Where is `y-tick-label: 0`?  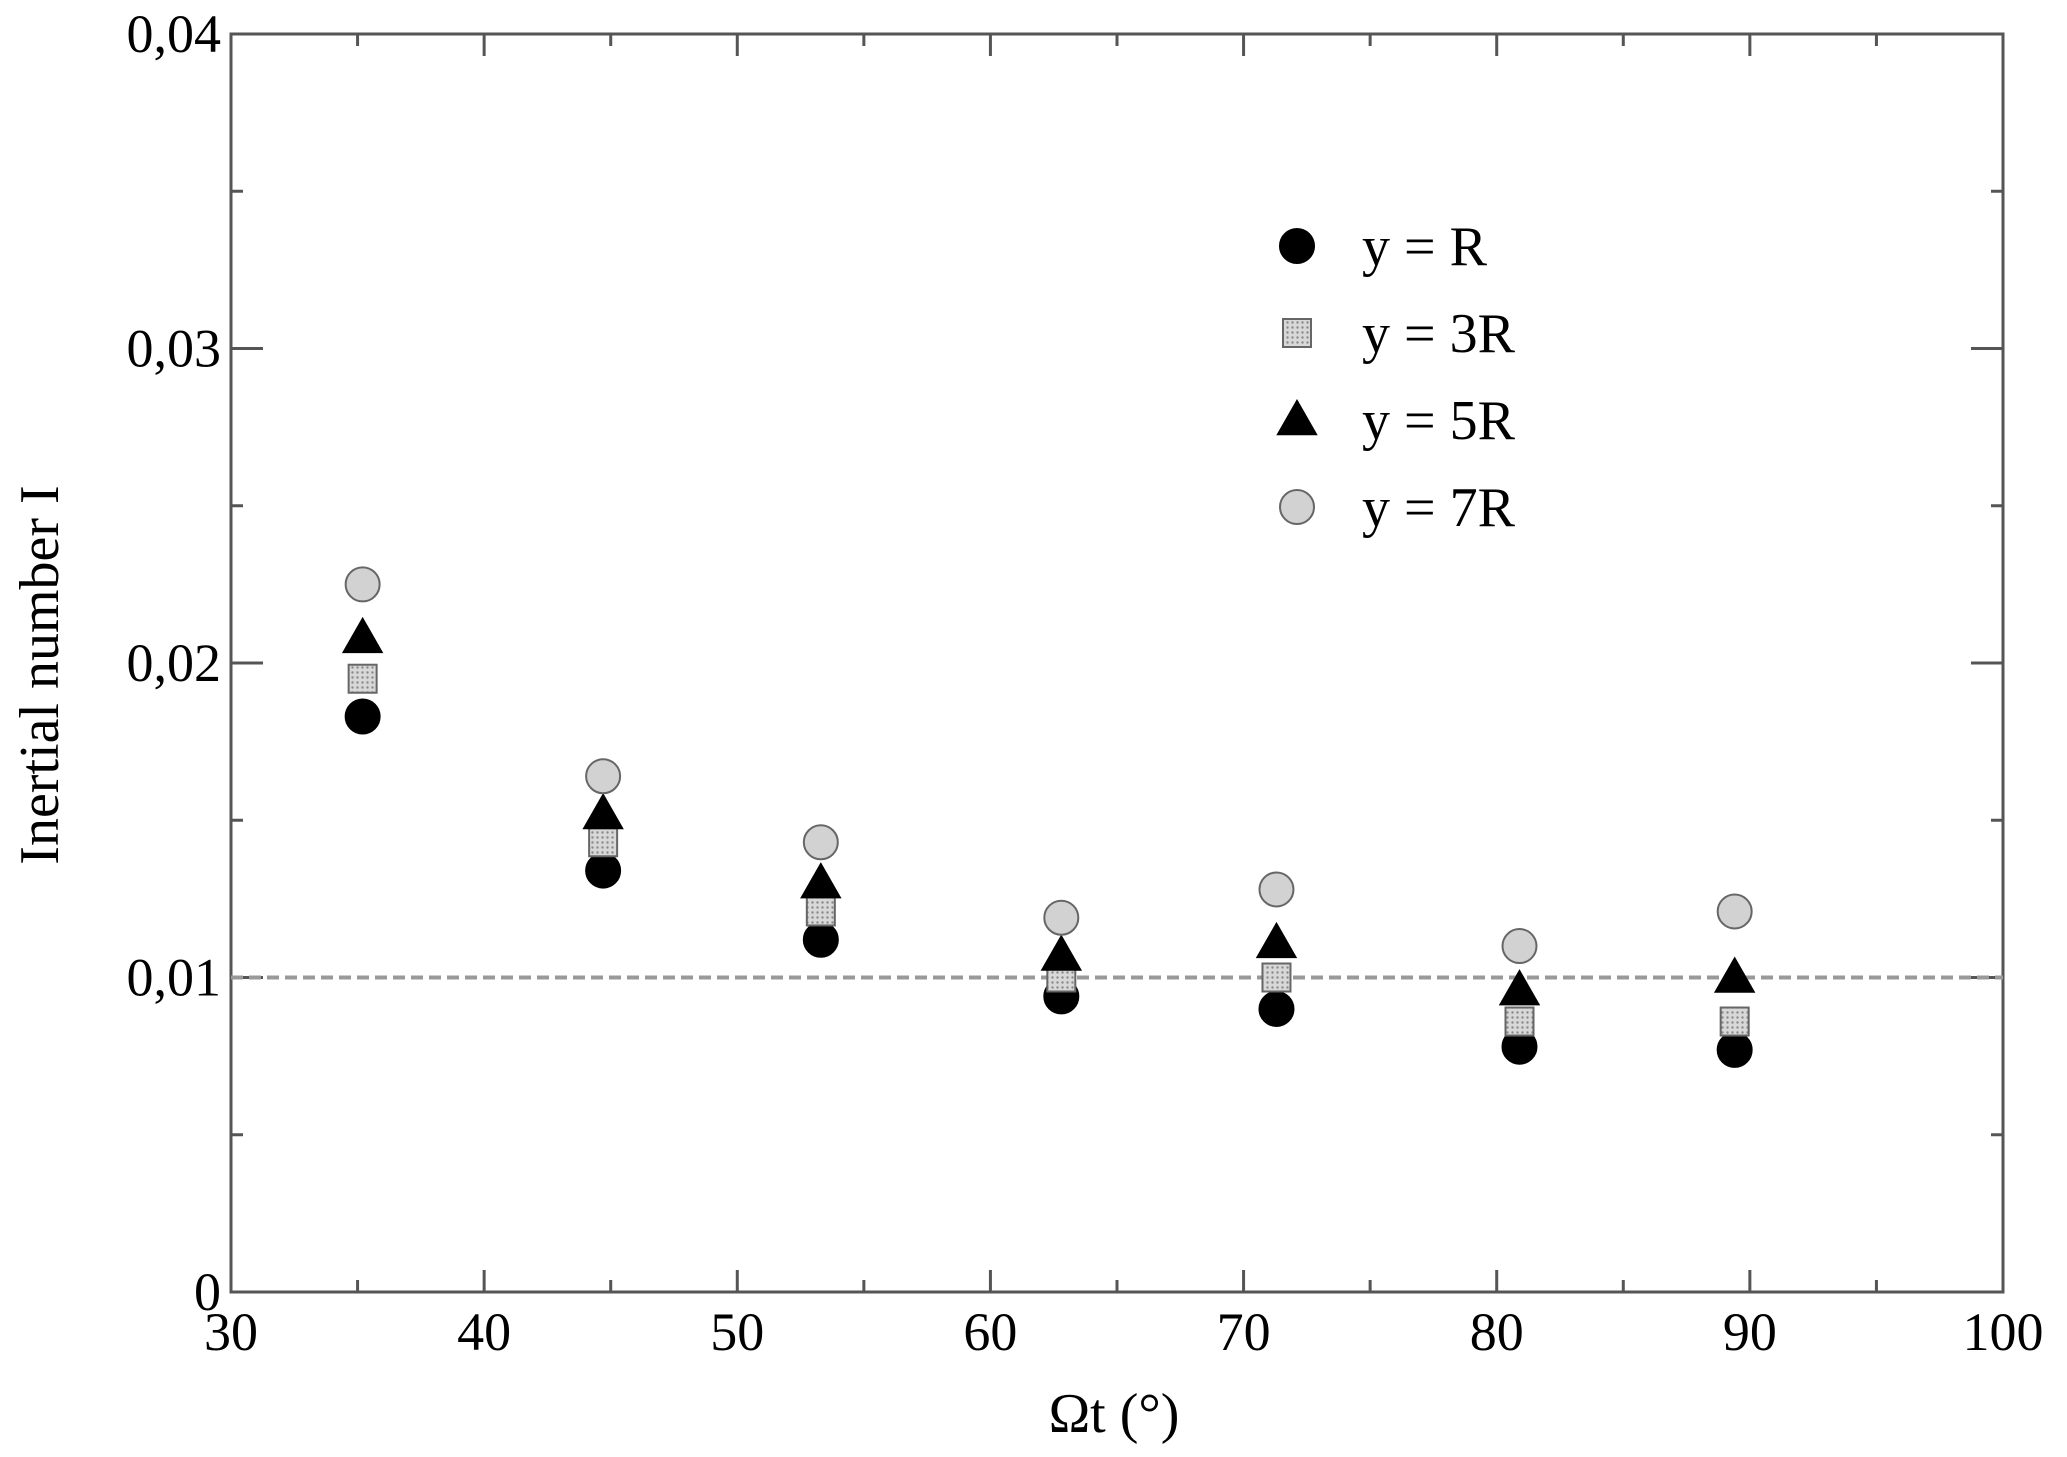
y-tick-label: 0 is located at coordinates (207, 1292).